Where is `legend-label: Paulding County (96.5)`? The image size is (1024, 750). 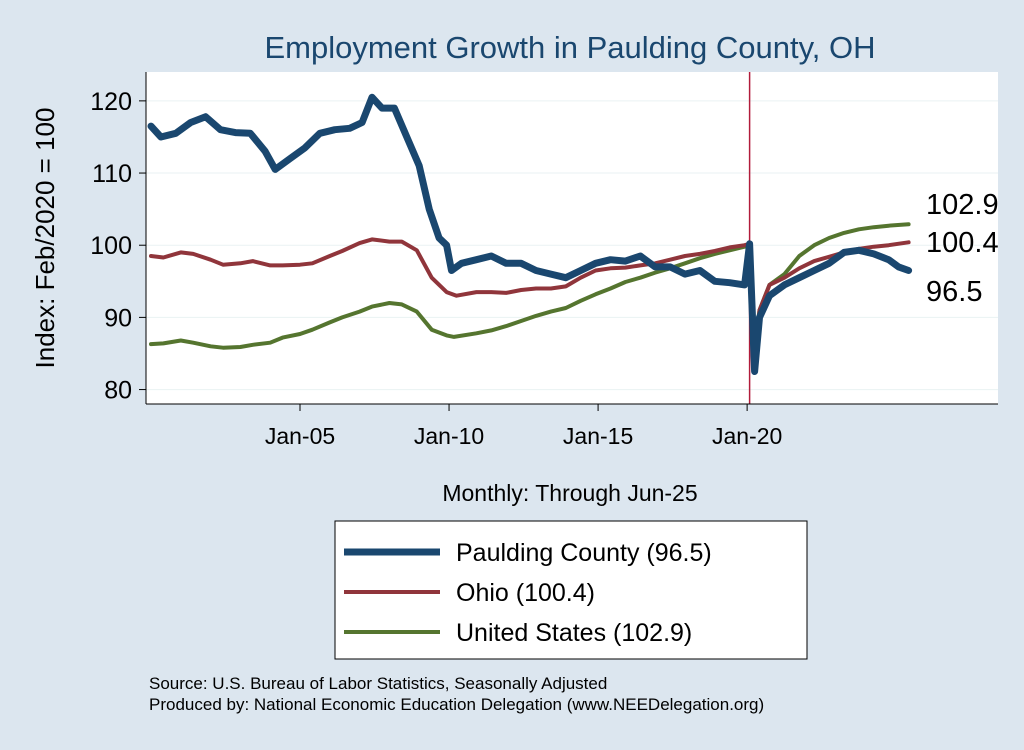
legend-label: Paulding County (96.5) is located at coordinates (584, 553).